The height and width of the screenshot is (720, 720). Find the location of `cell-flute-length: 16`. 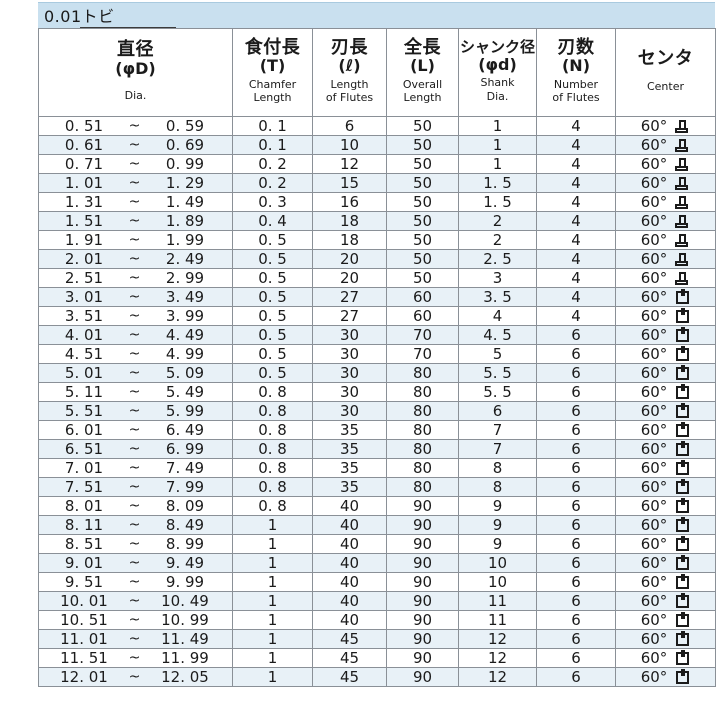

cell-flute-length: 16 is located at coordinates (349, 202).